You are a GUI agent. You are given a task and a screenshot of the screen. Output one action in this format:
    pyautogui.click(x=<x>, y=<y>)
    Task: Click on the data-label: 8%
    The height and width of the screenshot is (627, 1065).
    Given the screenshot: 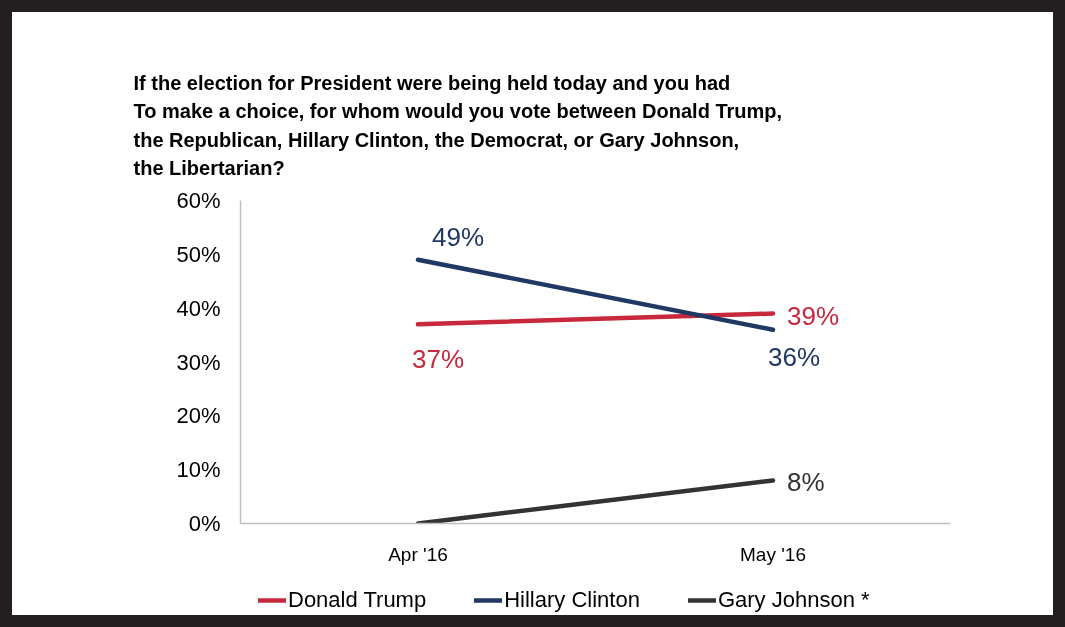 What is the action you would take?
    pyautogui.click(x=806, y=482)
    